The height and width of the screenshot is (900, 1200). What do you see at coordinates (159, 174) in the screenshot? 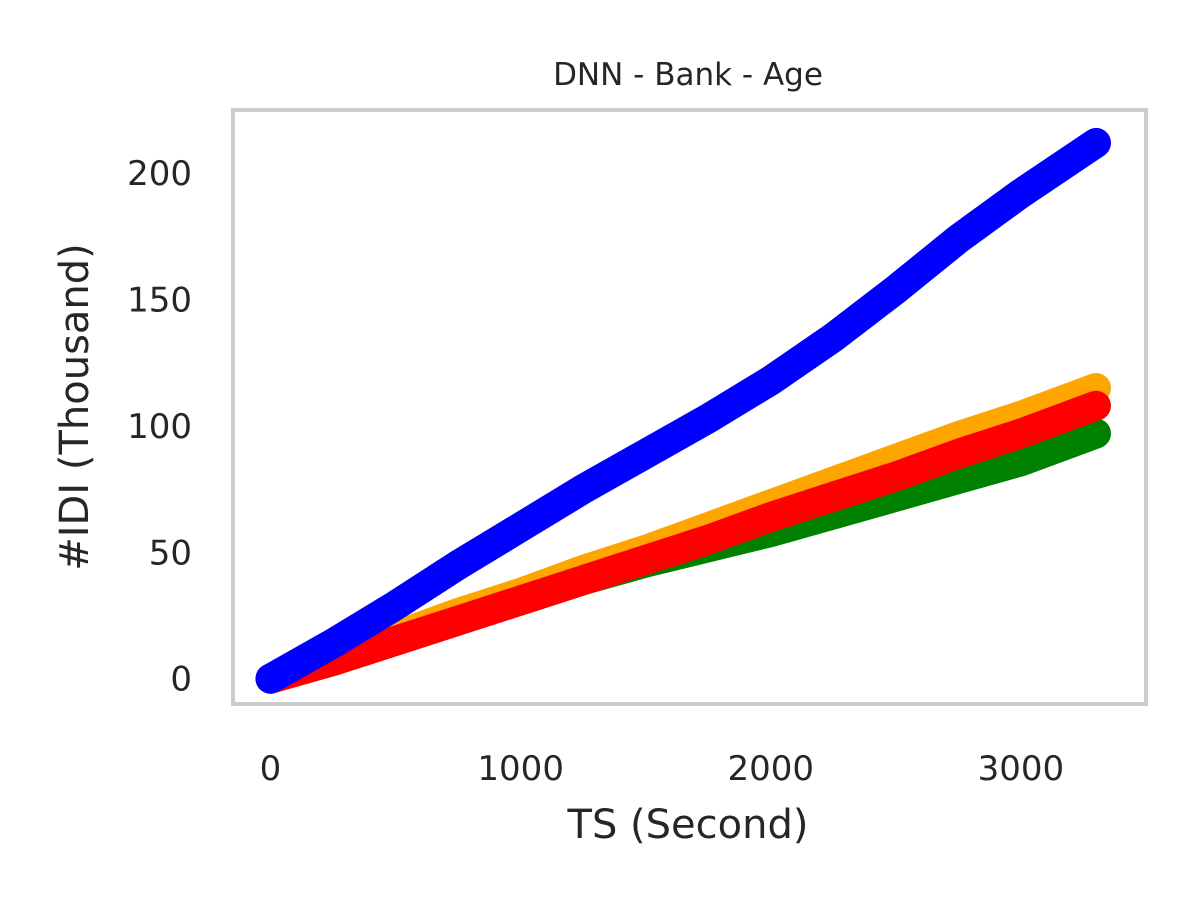
I see `y-tick-label: 200` at bounding box center [159, 174].